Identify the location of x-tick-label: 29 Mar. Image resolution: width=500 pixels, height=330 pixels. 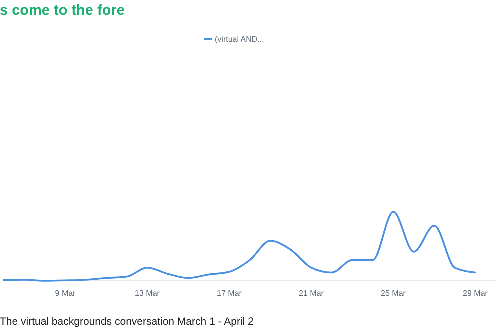
(475, 293).